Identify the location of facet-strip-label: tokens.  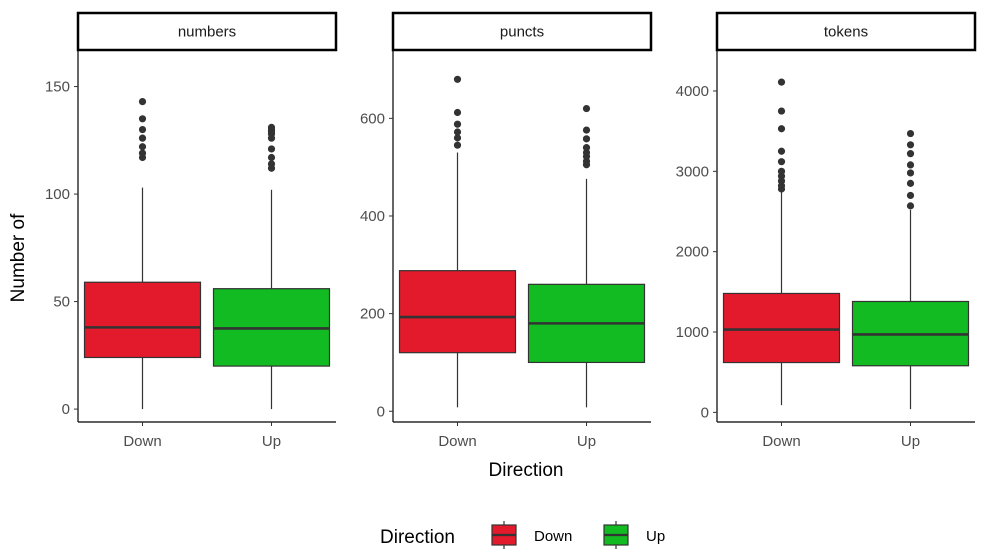
(846, 32).